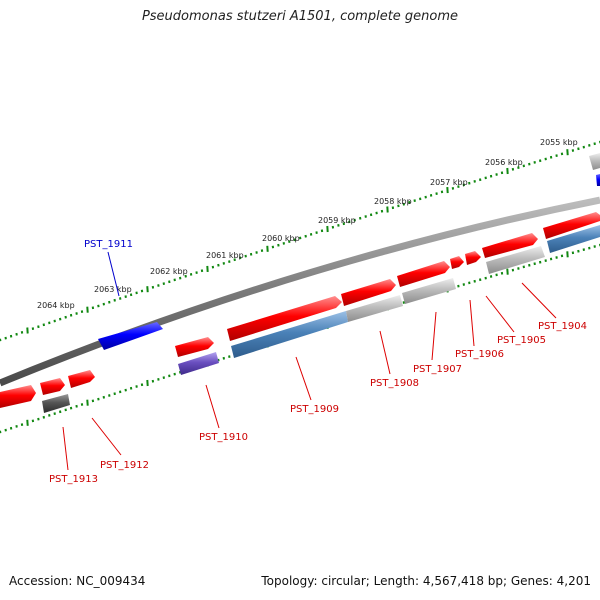  I want to click on gene-dark-grey, so click(56, 403).